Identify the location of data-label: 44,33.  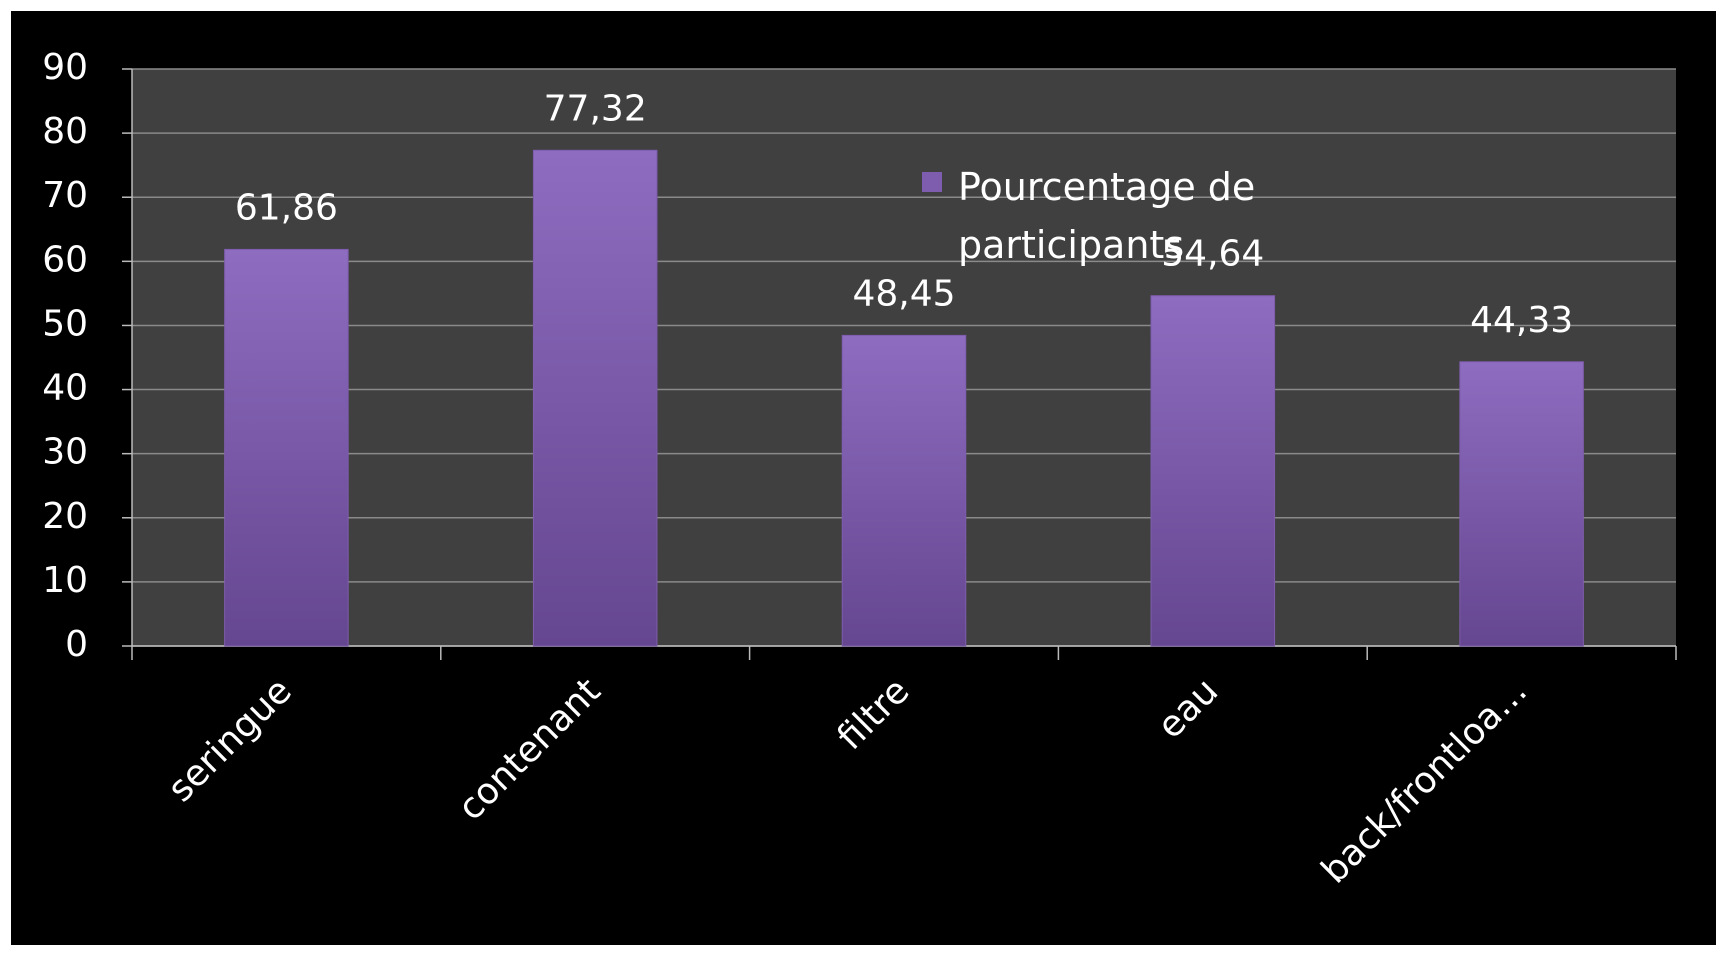
(1521, 320).